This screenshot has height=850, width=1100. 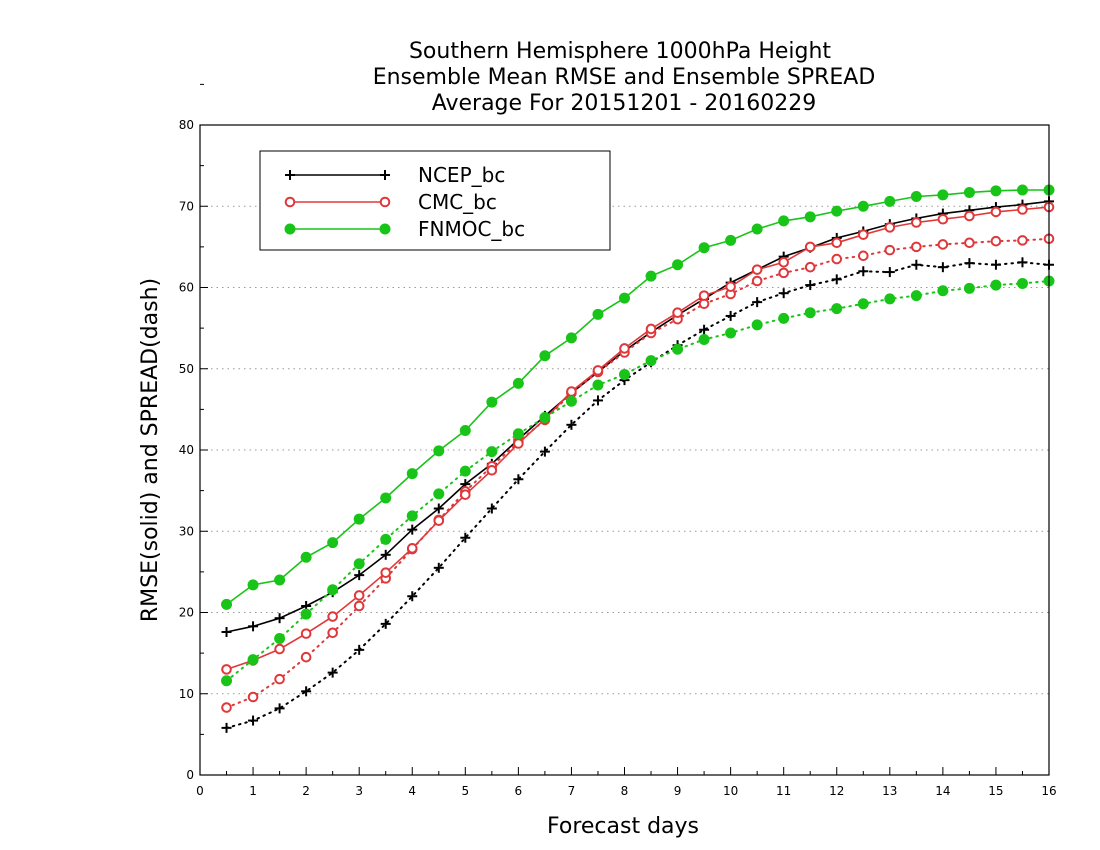 I want to click on y-tick-label: 20, so click(x=186, y=613).